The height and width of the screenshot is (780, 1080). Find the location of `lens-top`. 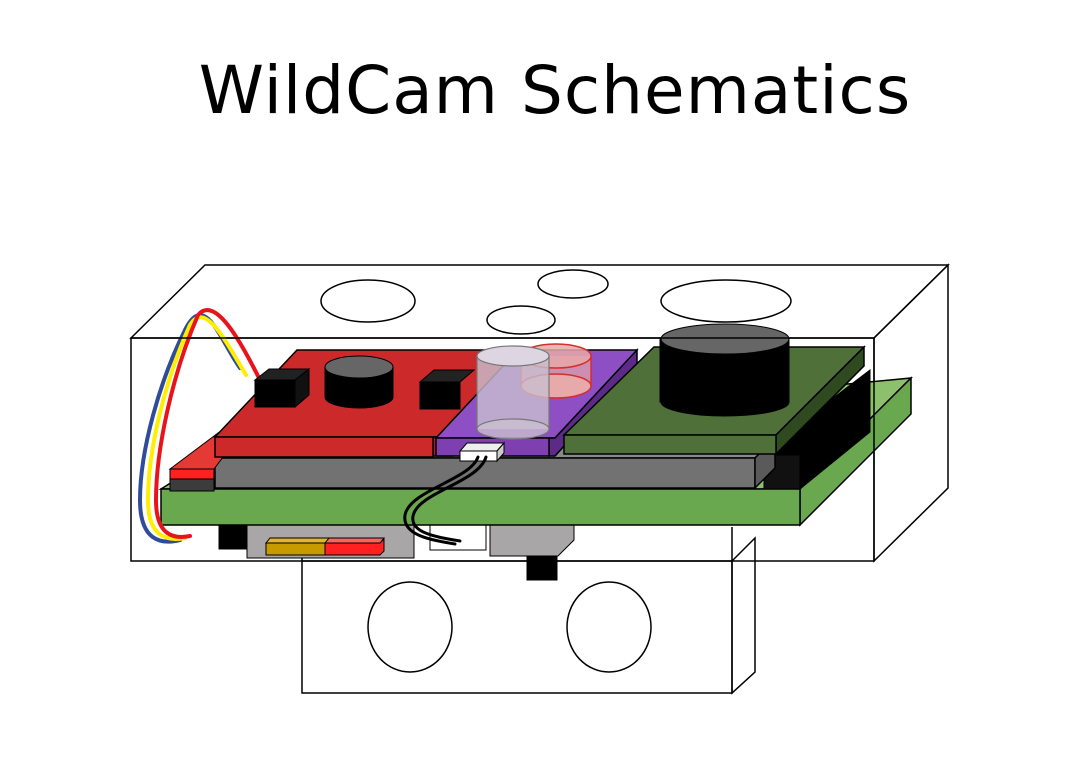

lens-top is located at coordinates (725, 339).